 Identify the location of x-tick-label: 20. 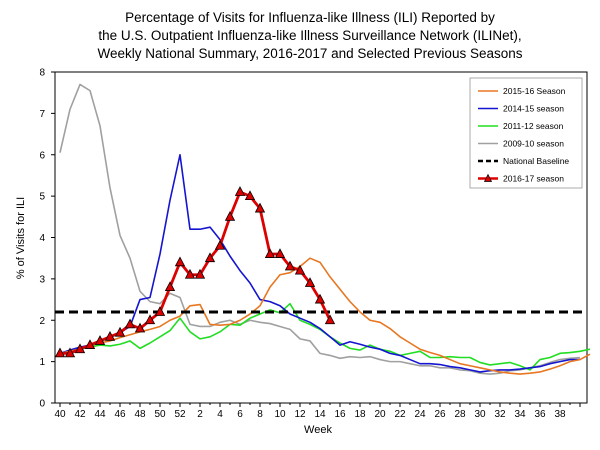
(380, 414).